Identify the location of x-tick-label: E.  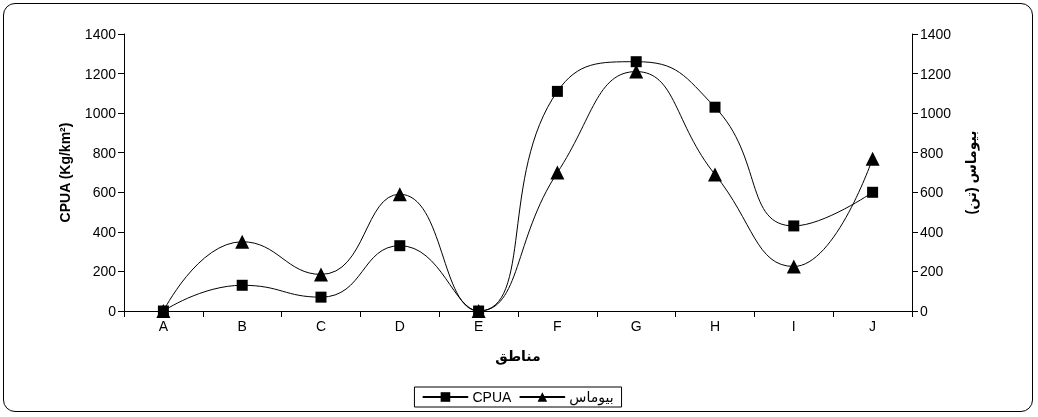
(478, 326).